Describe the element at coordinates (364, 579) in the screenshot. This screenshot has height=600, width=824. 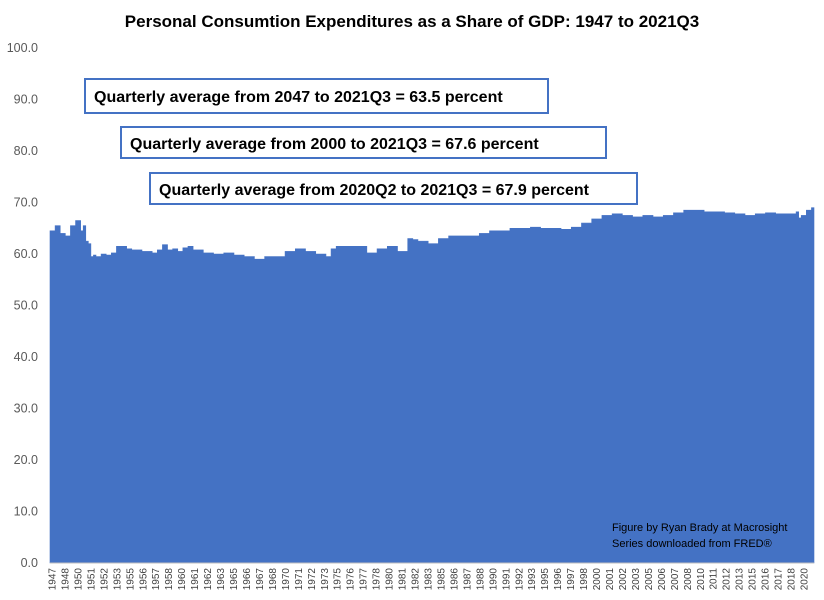
I see `x-tick-label: 1977` at that location.